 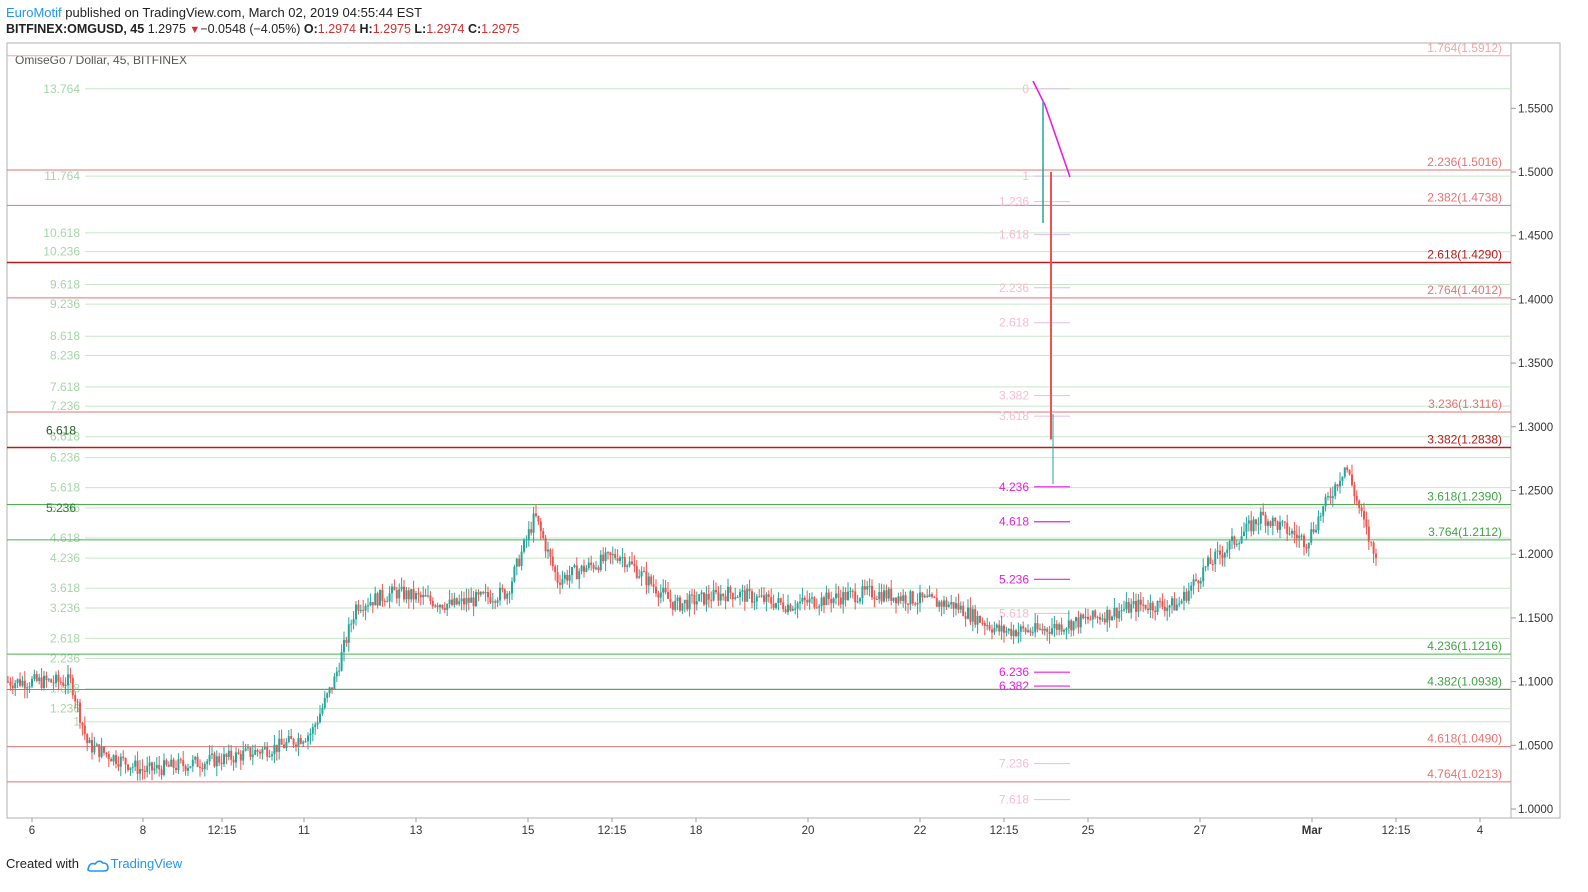 What do you see at coordinates (1464, 497) in the screenshot?
I see `fib-right-level-label: 3.618(1.2390)` at bounding box center [1464, 497].